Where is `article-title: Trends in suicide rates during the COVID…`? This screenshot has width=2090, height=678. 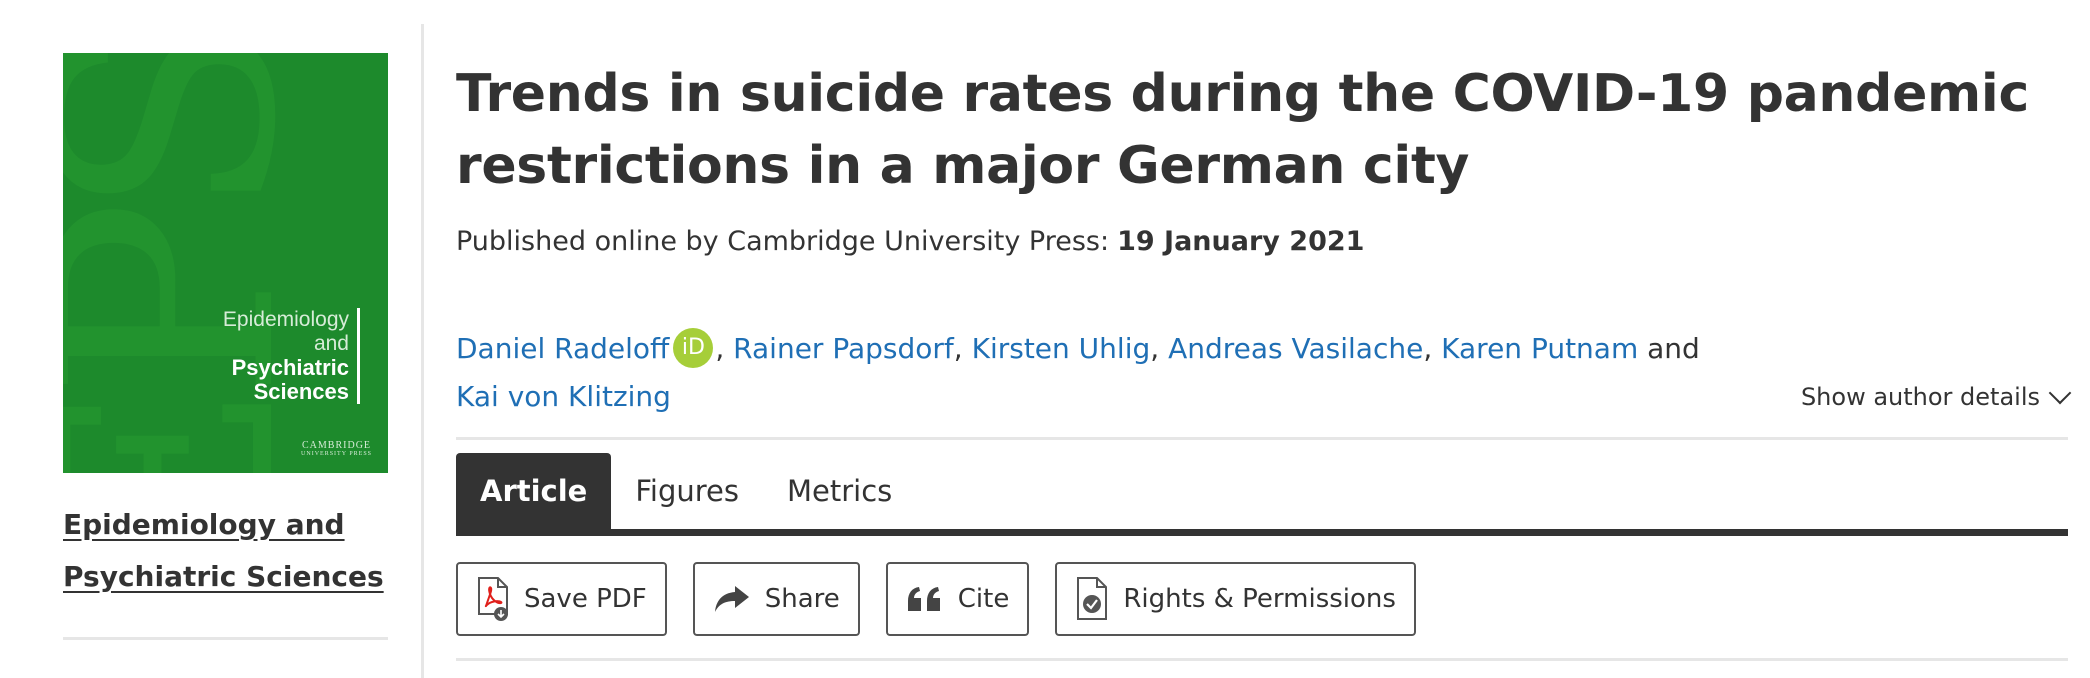
article-title: Trends in suicide rates during the COVID… is located at coordinates (1242, 130).